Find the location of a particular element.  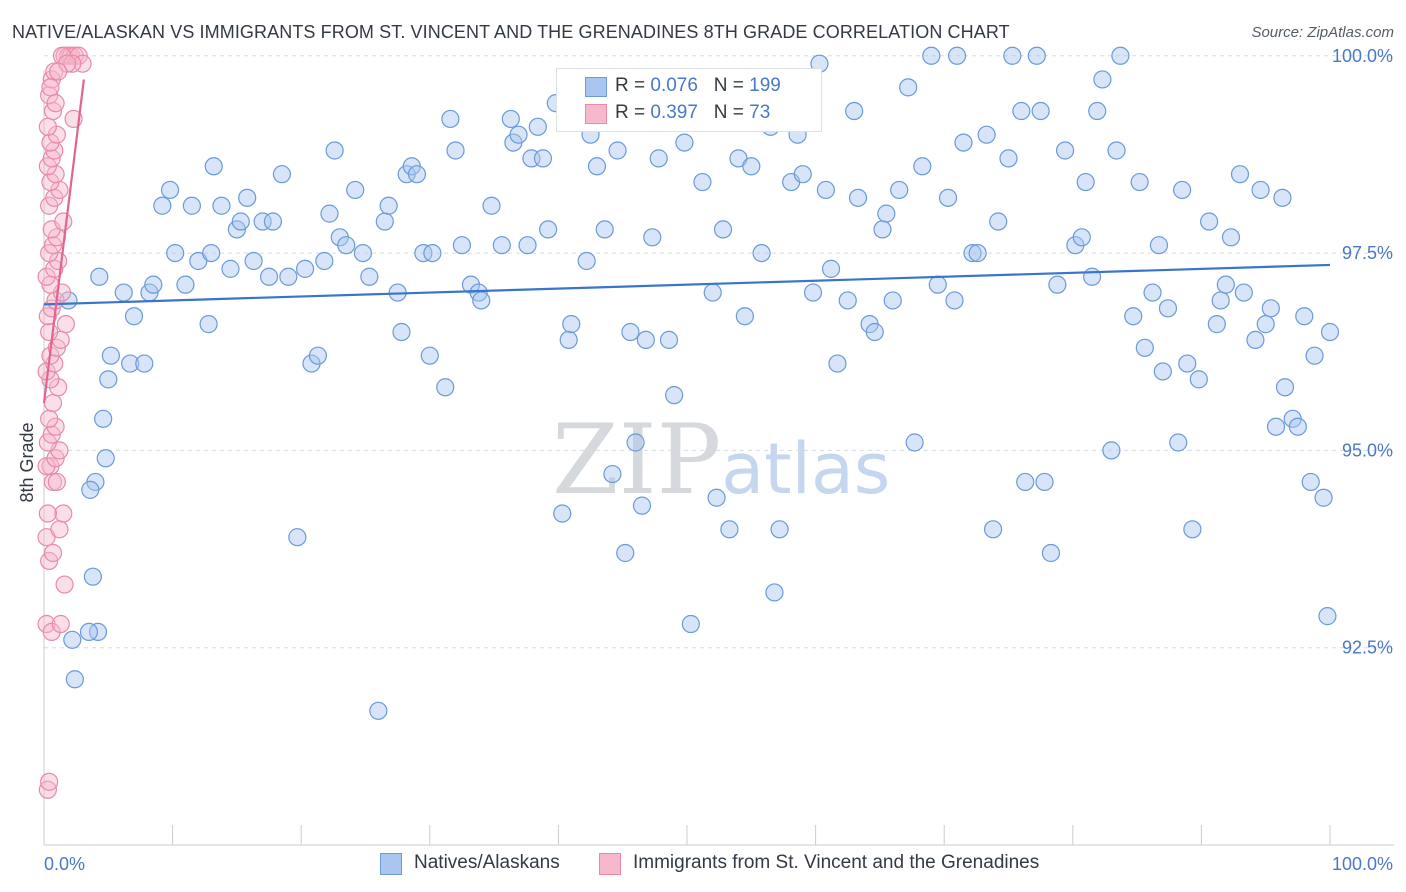

watermark-atlas: atlas is located at coordinates (806, 469).